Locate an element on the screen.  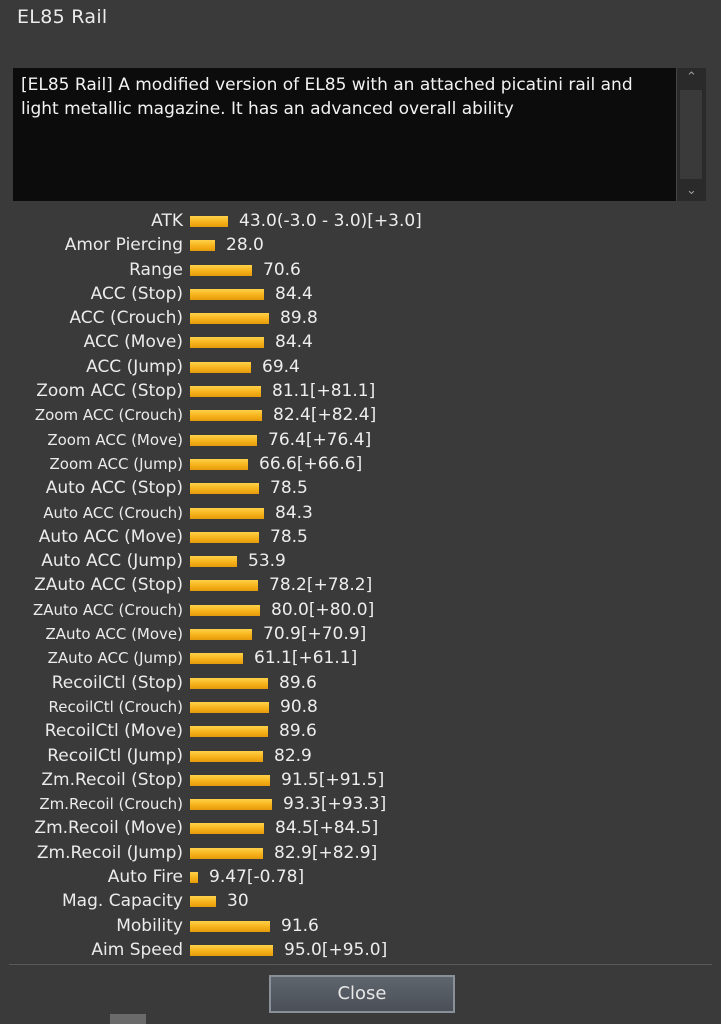
stat-row: Zoom ACC (Jump) 66.6[+66.6] is located at coordinates (360, 464).